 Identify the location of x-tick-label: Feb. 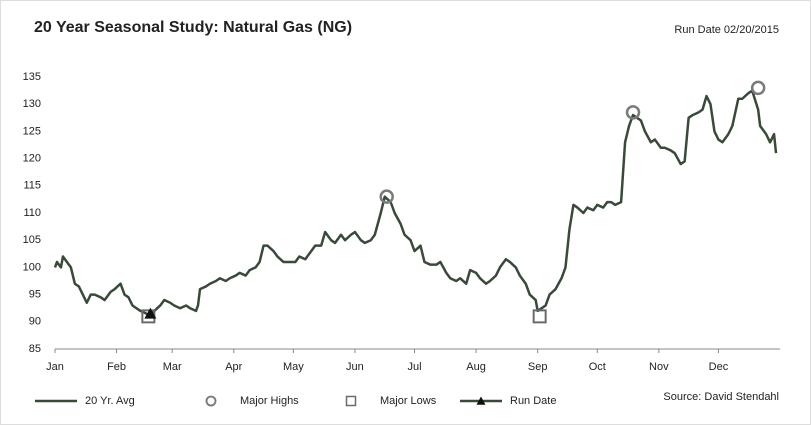
(116, 367).